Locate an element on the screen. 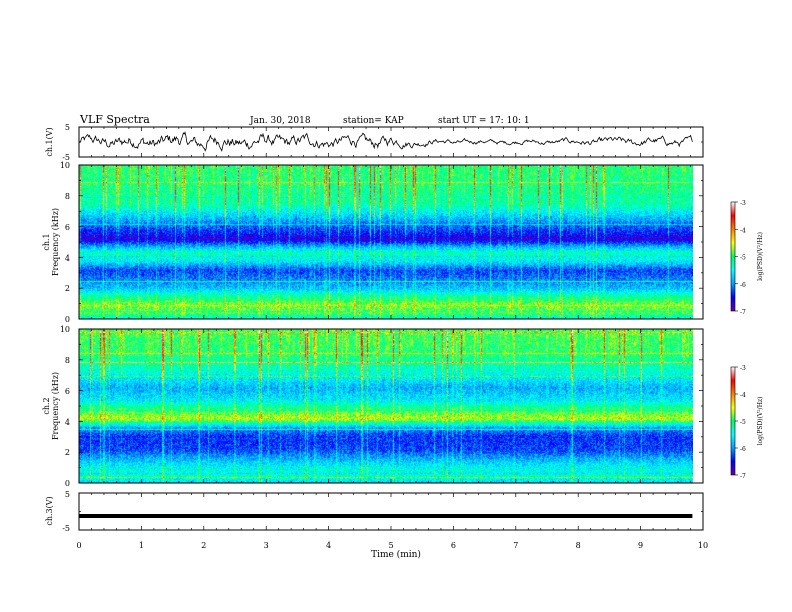  time-tick-label: 0 is located at coordinates (78, 545).